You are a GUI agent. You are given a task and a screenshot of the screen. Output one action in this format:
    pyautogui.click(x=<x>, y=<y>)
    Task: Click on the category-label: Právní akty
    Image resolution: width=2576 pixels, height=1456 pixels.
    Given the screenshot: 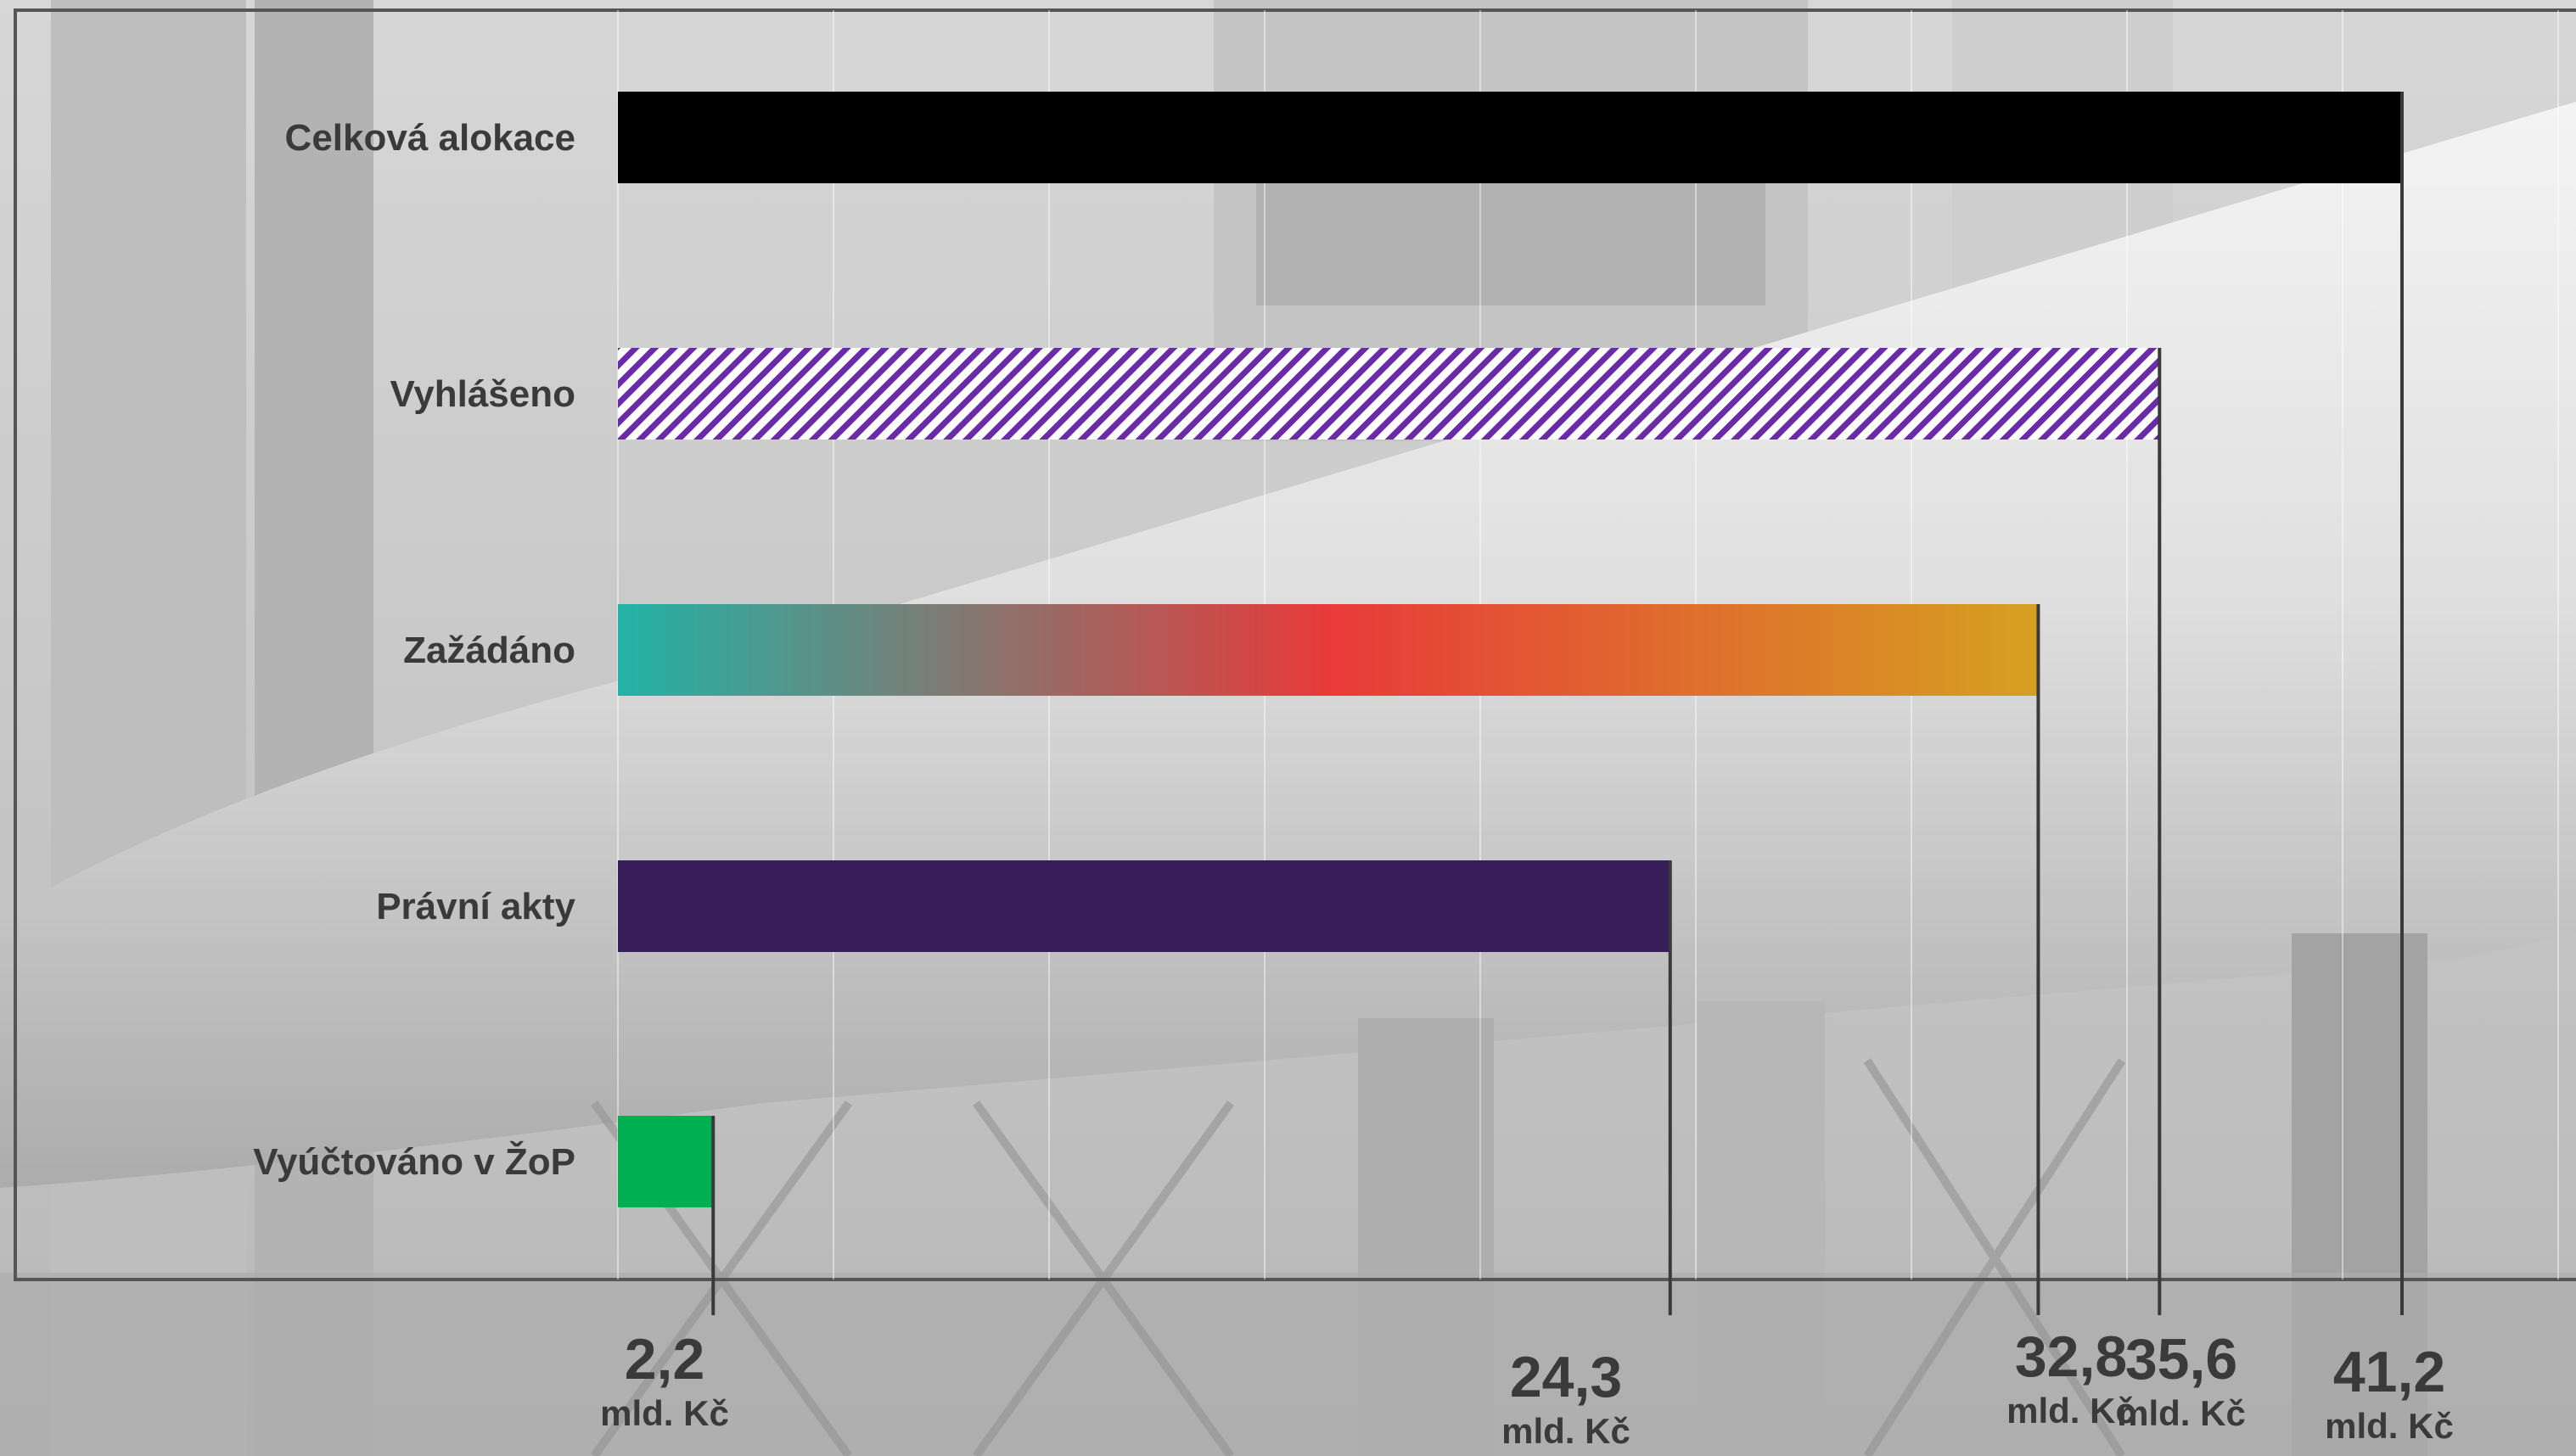 What is the action you would take?
    pyautogui.click(x=475, y=906)
    